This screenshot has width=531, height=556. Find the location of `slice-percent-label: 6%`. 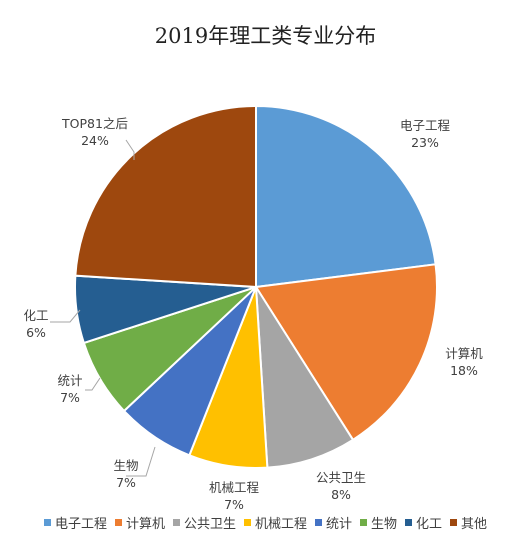

slice-percent-label: 6% is located at coordinates (36, 332).